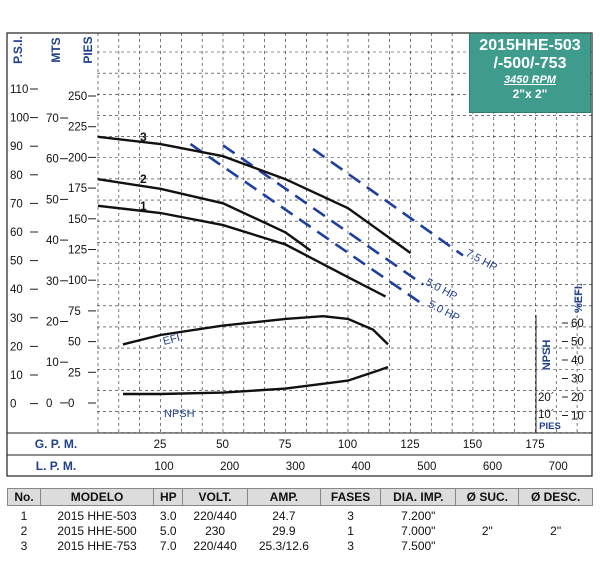 The height and width of the screenshot is (581, 600). What do you see at coordinates (418, 516) in the screenshot?
I see `cell-dia-imp: 7.200"` at bounding box center [418, 516].